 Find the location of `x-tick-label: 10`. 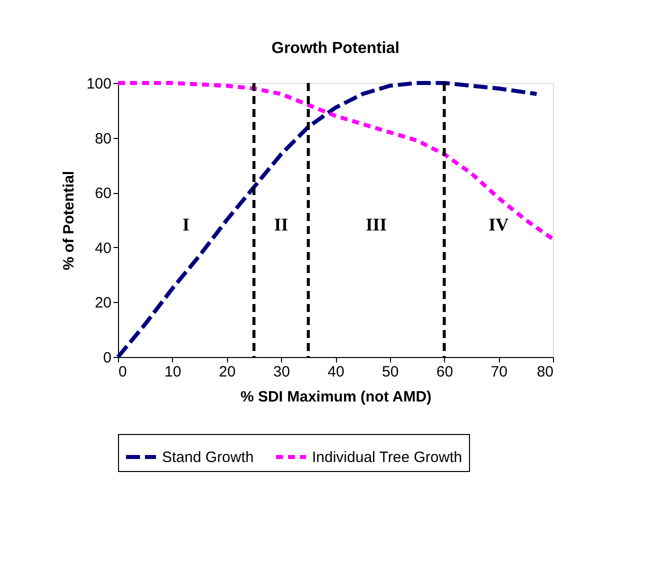

x-tick-label: 10 is located at coordinates (173, 372).